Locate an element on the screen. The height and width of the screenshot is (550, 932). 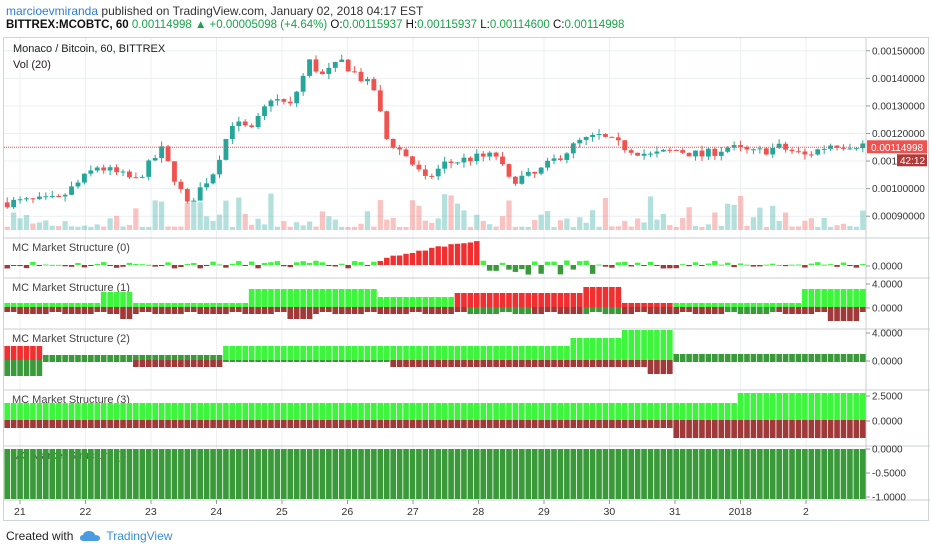
time-tick-label: 24 is located at coordinates (217, 512).